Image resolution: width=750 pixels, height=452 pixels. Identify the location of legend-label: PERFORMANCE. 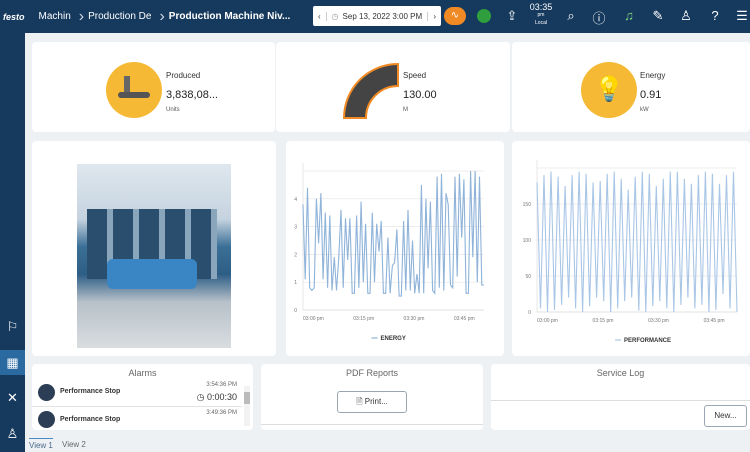
(647, 341).